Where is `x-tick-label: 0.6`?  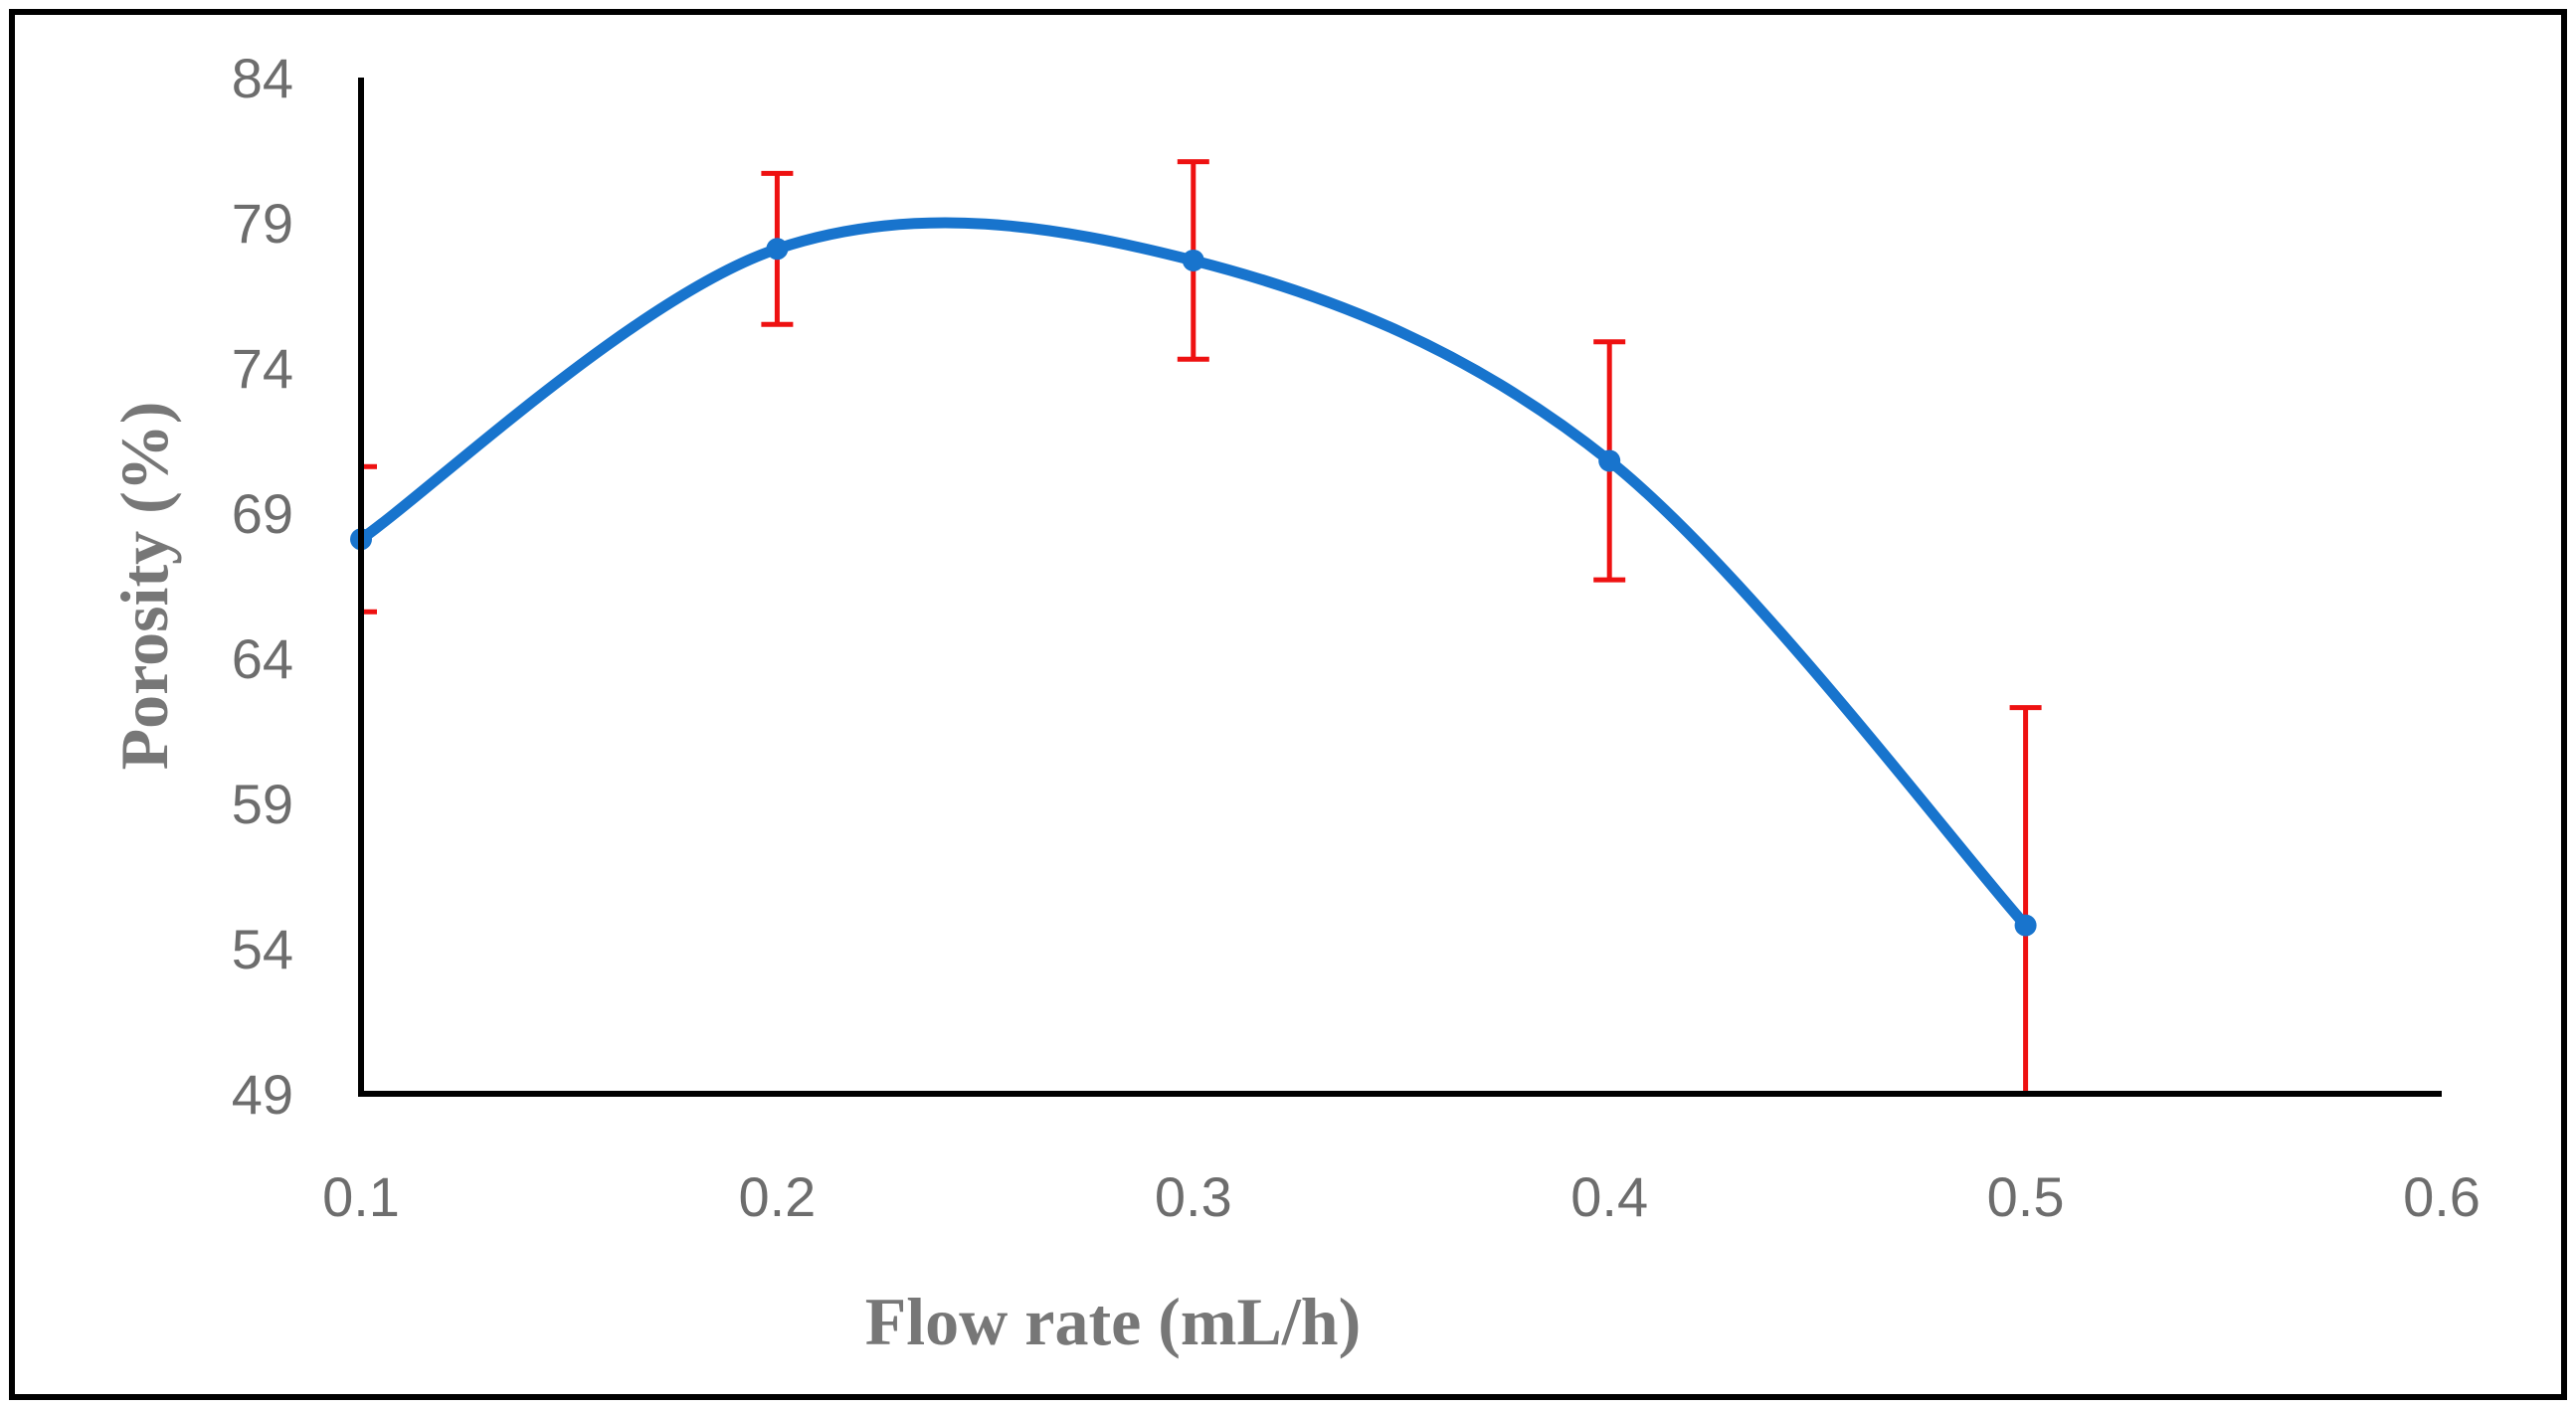 x-tick-label: 0.6 is located at coordinates (2442, 1197).